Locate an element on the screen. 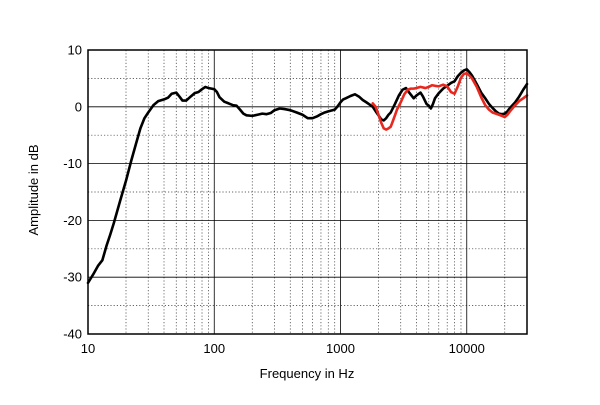 The height and width of the screenshot is (405, 600). x-tick-label: 1000 is located at coordinates (340, 348).